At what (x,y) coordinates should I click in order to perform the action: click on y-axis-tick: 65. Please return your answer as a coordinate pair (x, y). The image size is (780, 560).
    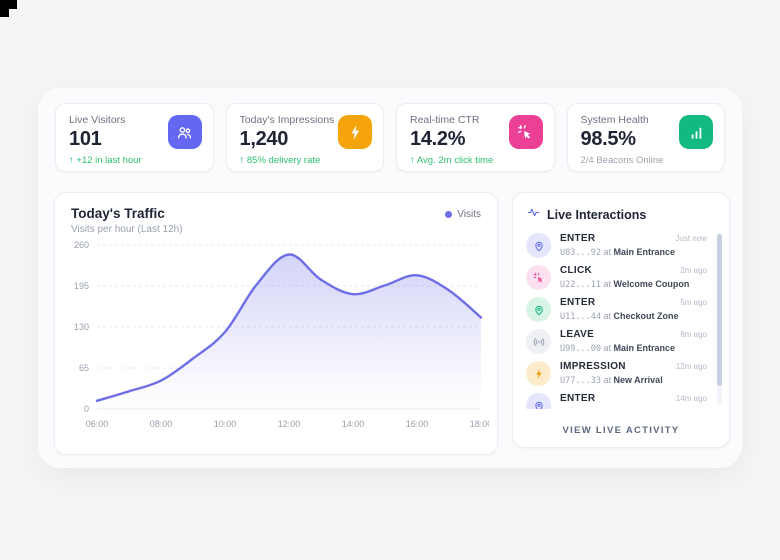
    Looking at the image, I should click on (84, 368).